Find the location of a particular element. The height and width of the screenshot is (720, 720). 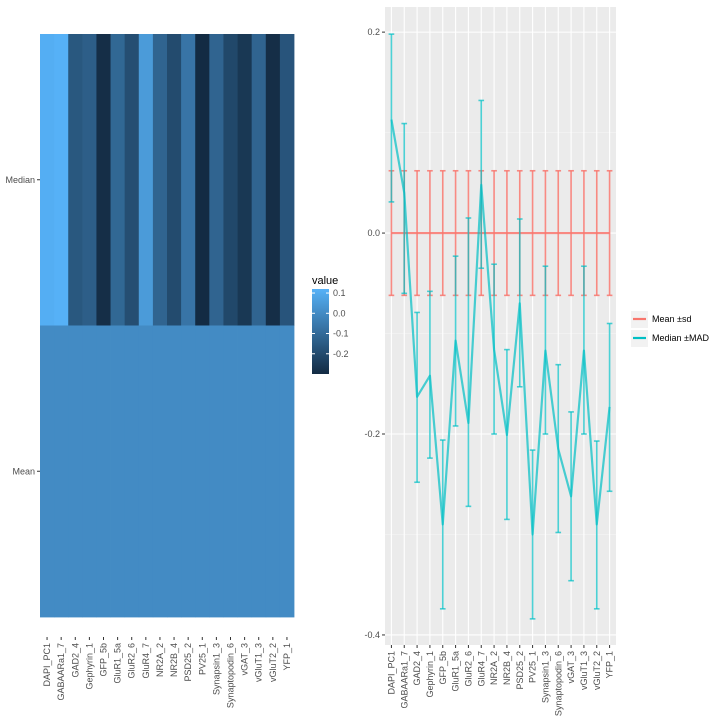

y-tick-label: Mean is located at coordinates (23, 471).